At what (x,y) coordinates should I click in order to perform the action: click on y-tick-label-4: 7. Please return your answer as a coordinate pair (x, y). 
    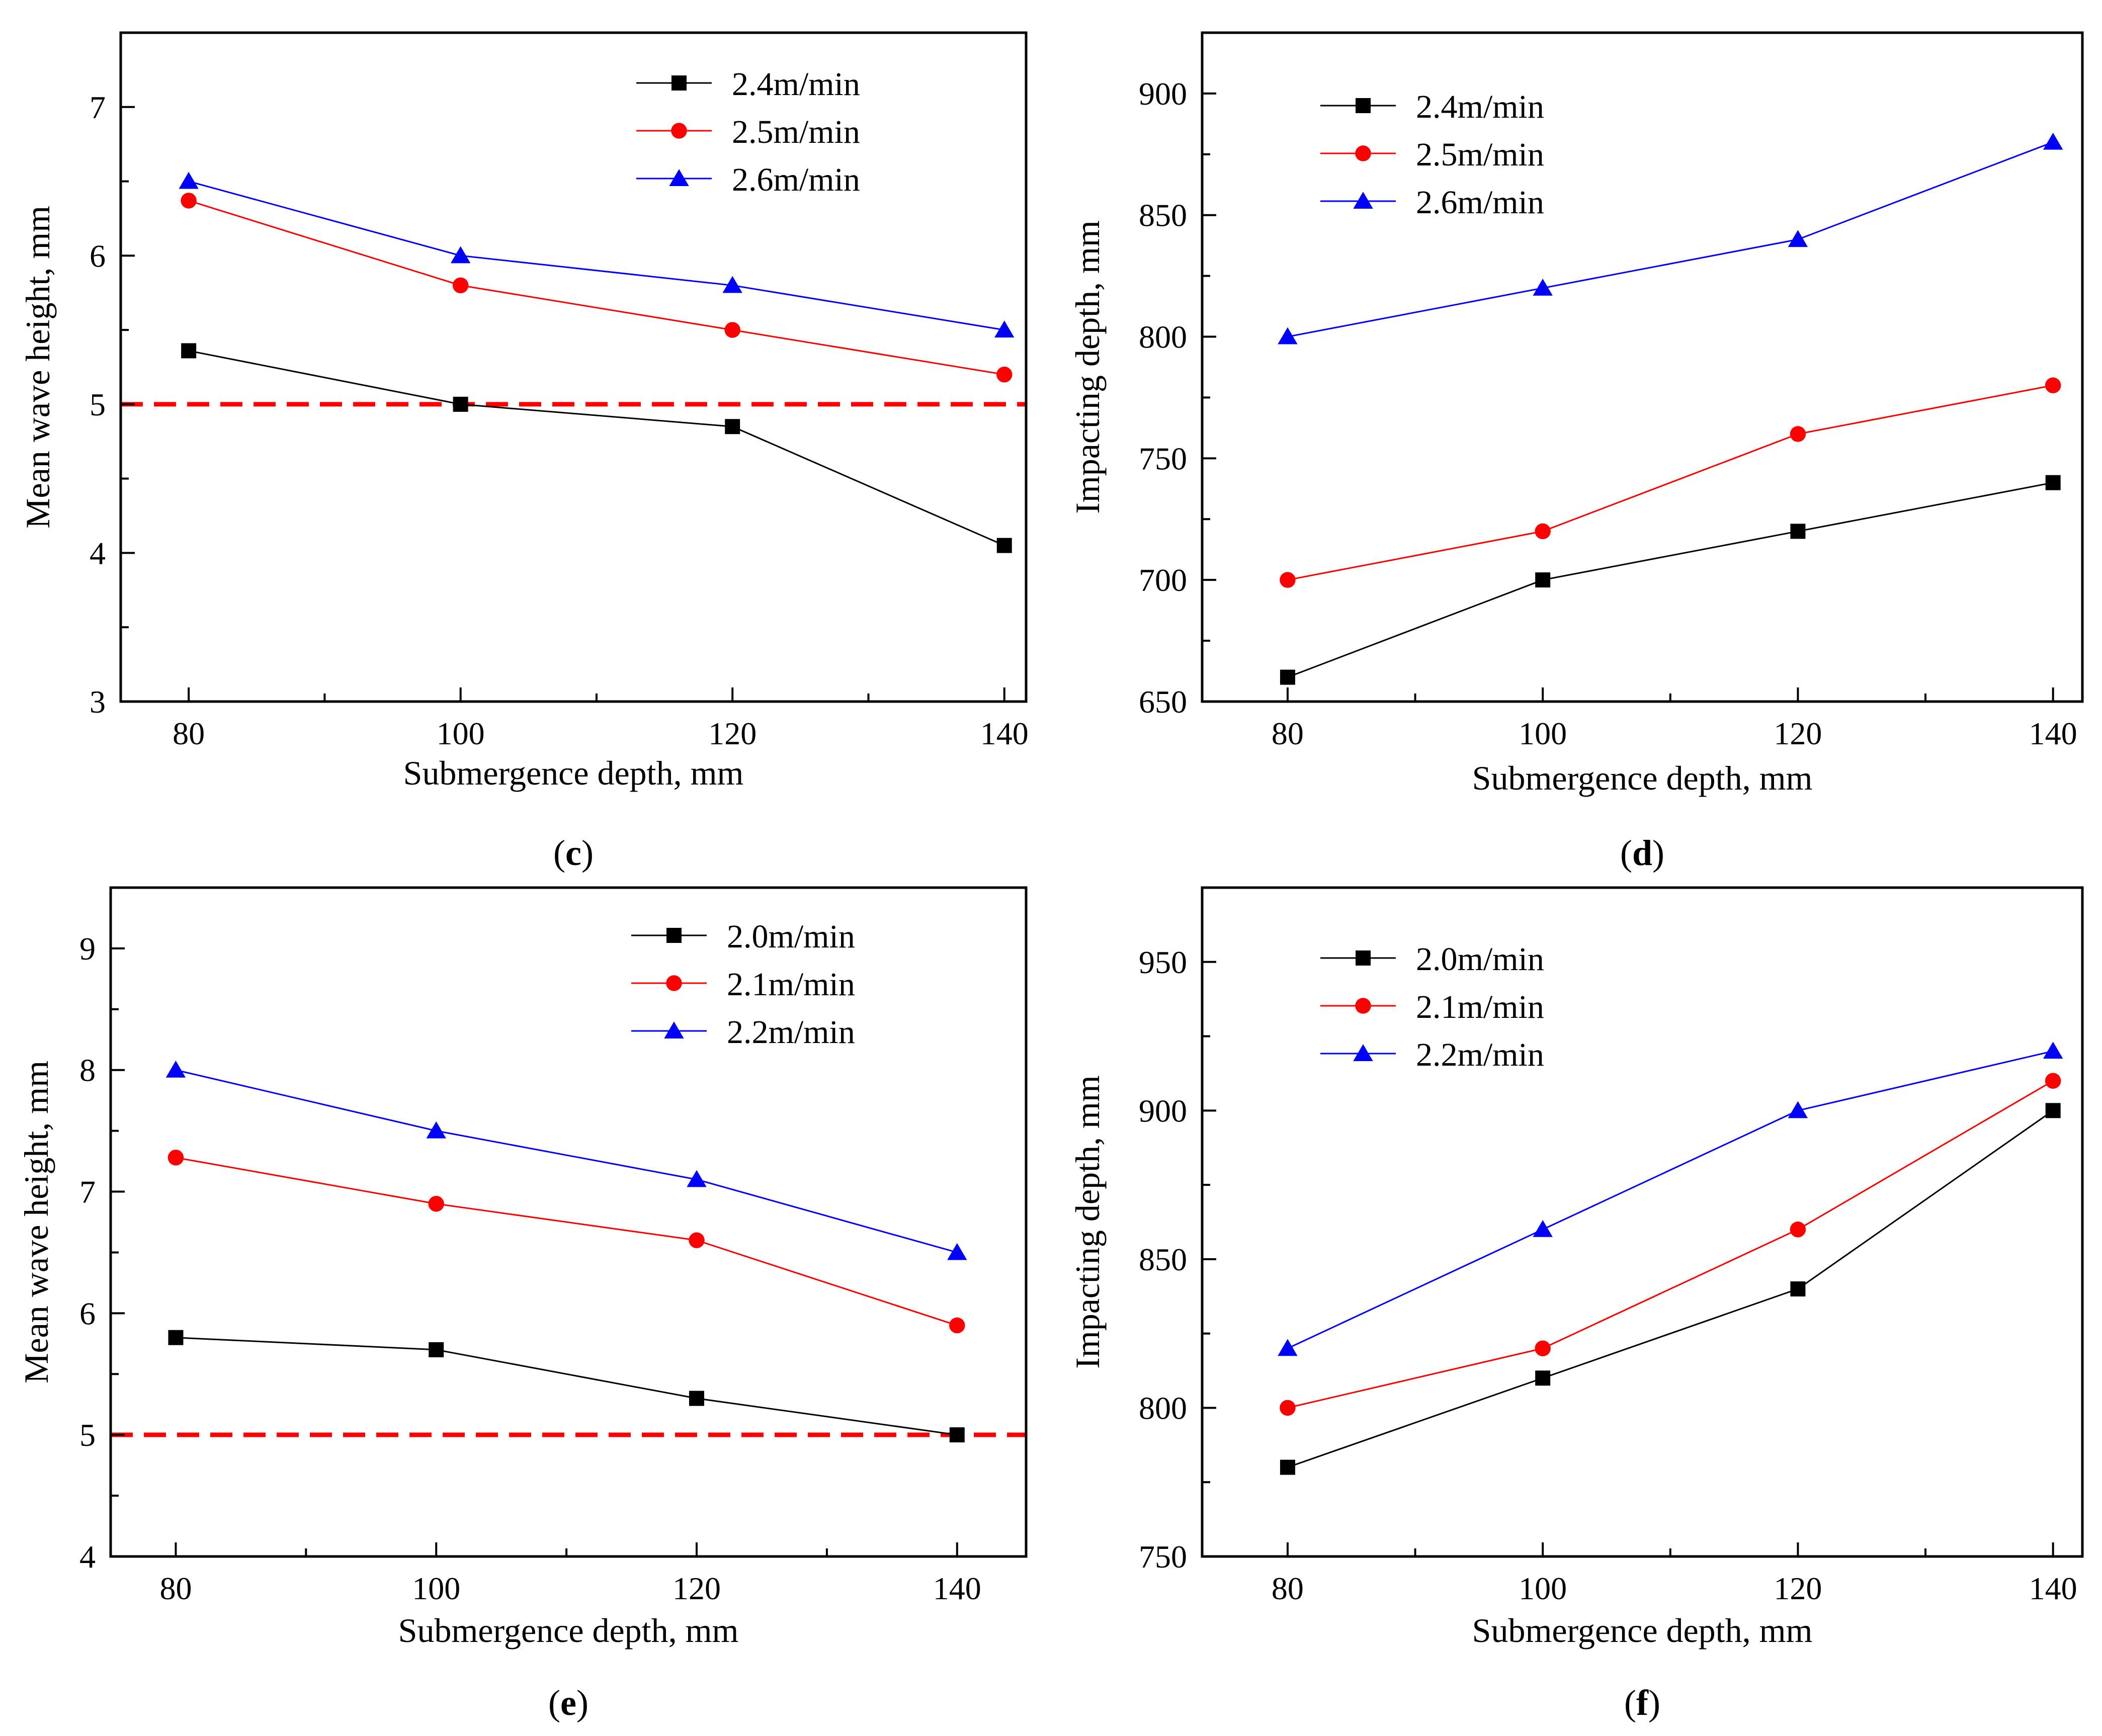
    Looking at the image, I should click on (98, 108).